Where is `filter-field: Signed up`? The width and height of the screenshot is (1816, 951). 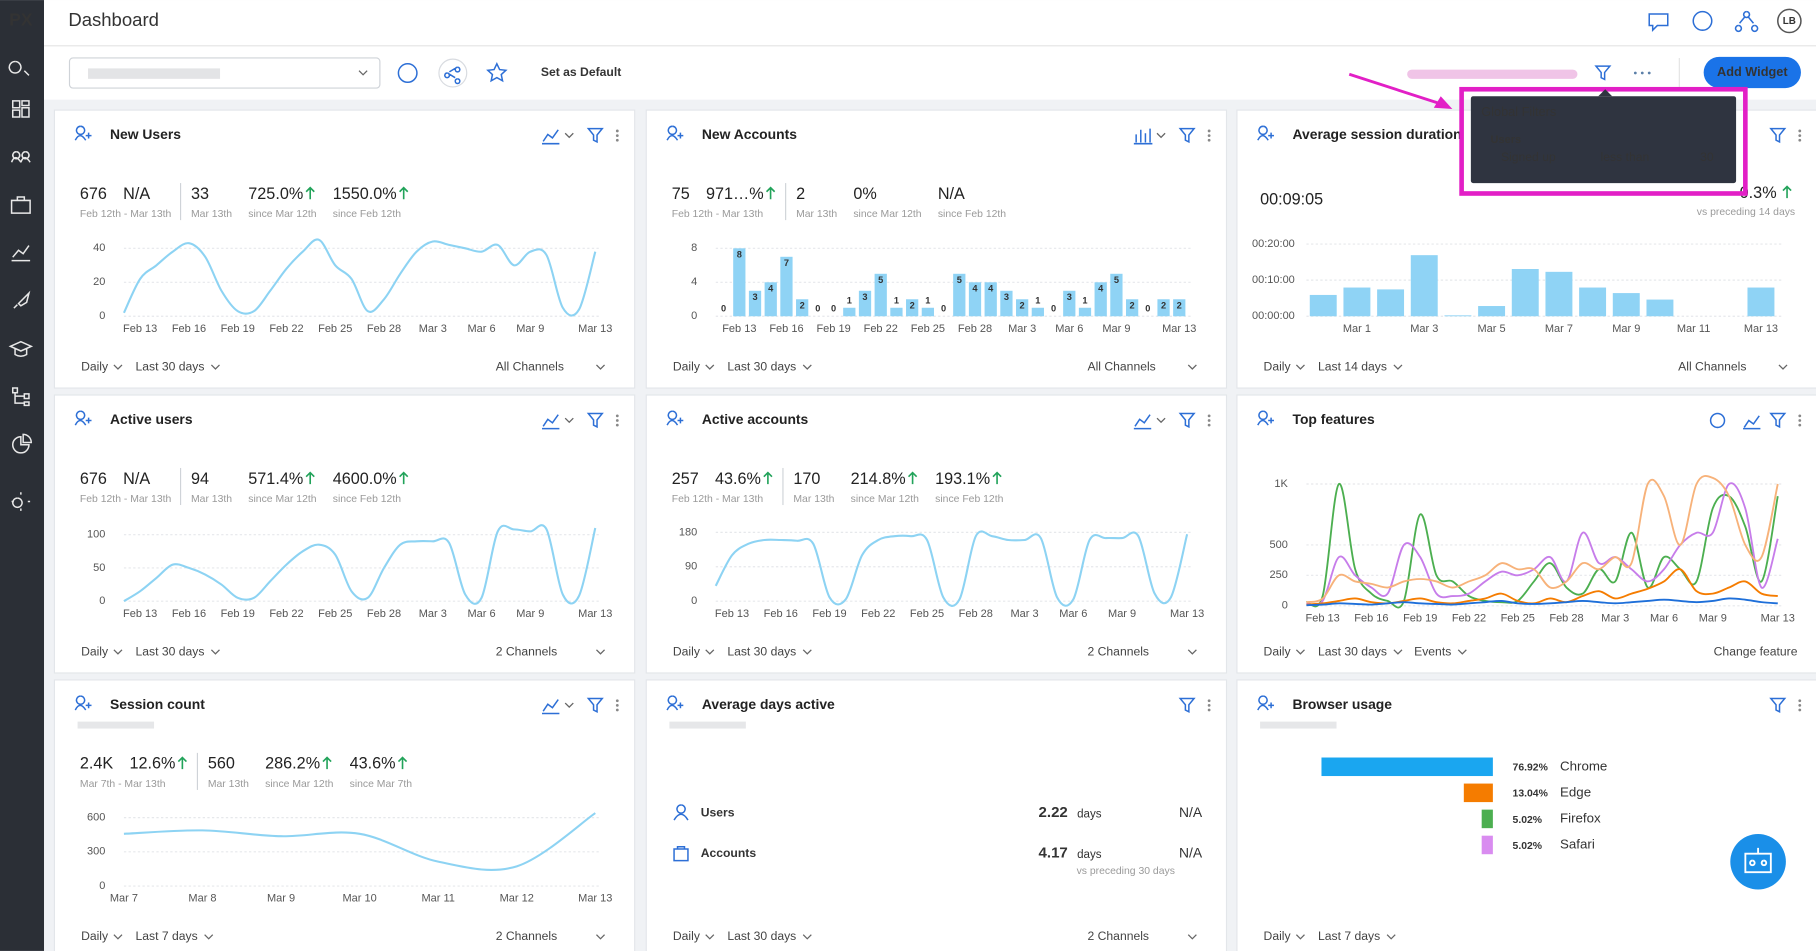
filter-field: Signed up is located at coordinates (1528, 157).